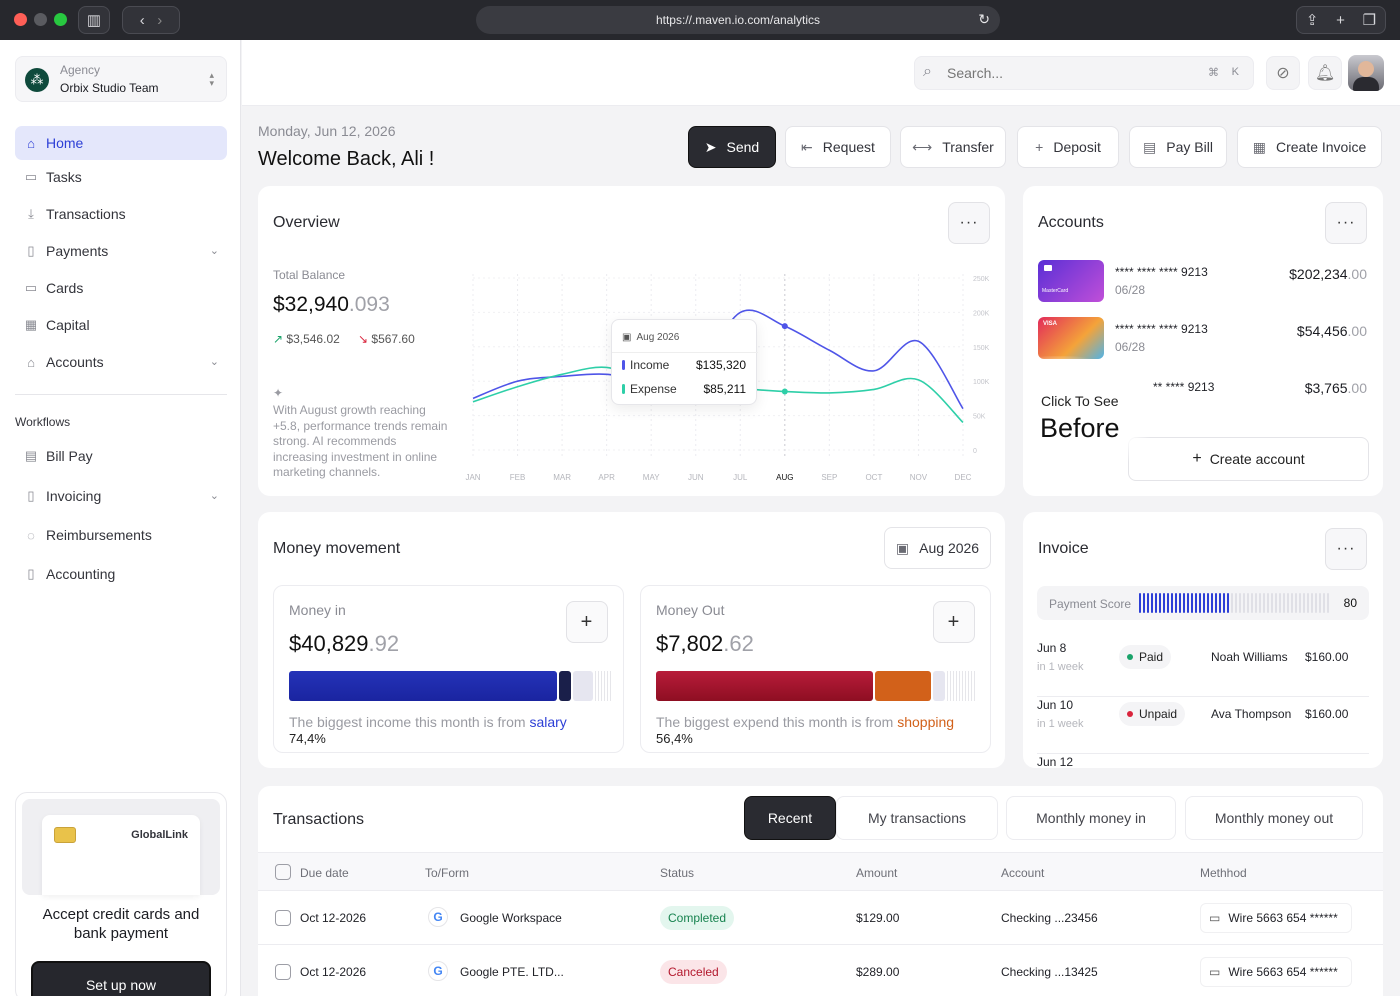  Describe the element at coordinates (142, 20) in the screenshot. I see `back-icon: ‹` at that location.